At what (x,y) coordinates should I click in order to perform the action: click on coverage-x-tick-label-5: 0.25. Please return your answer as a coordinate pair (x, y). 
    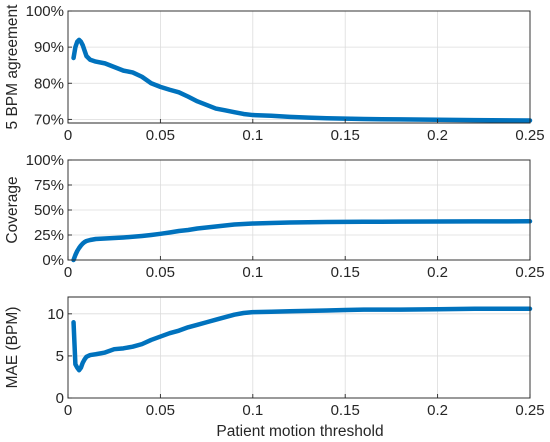
    Looking at the image, I should click on (529, 272).